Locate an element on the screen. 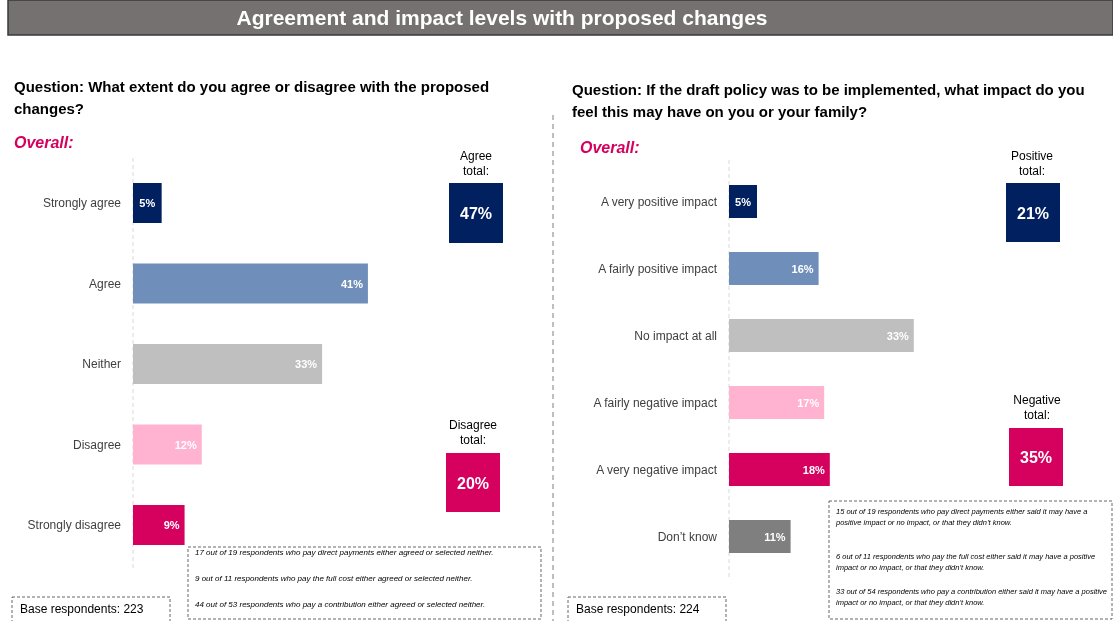  data-label: 9% is located at coordinates (171, 525).